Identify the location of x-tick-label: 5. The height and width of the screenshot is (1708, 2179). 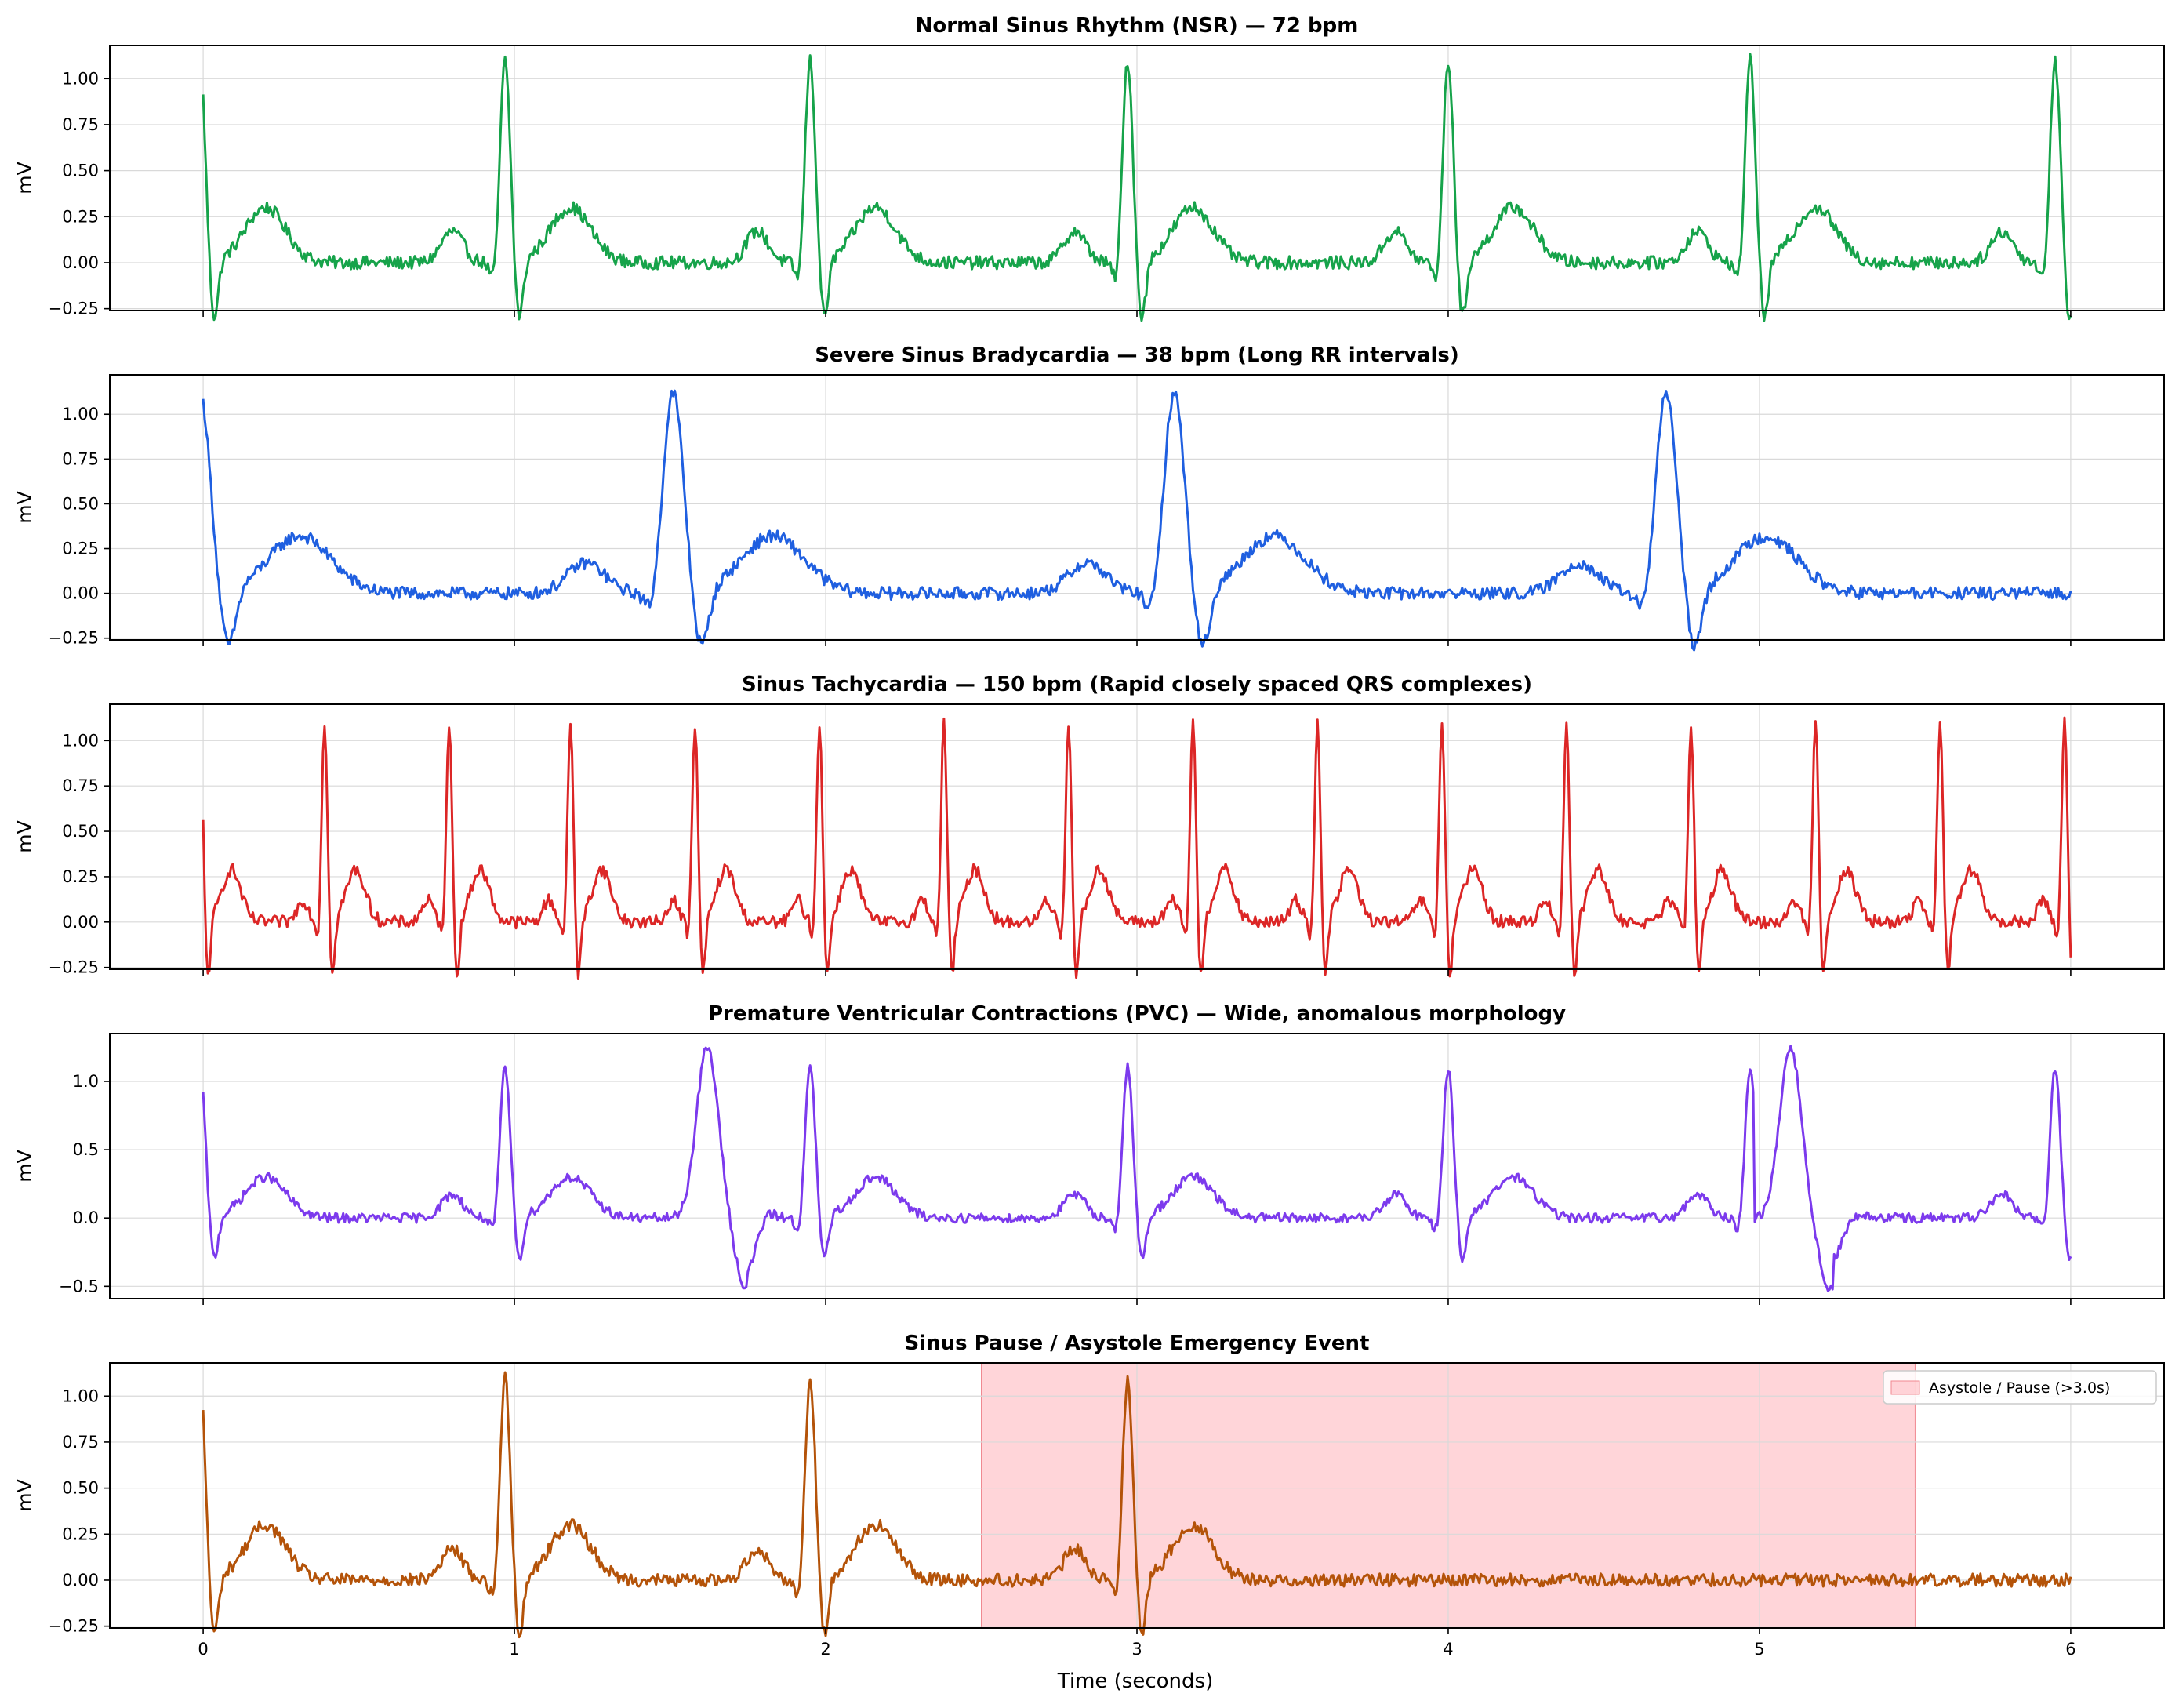
(1759, 1649).